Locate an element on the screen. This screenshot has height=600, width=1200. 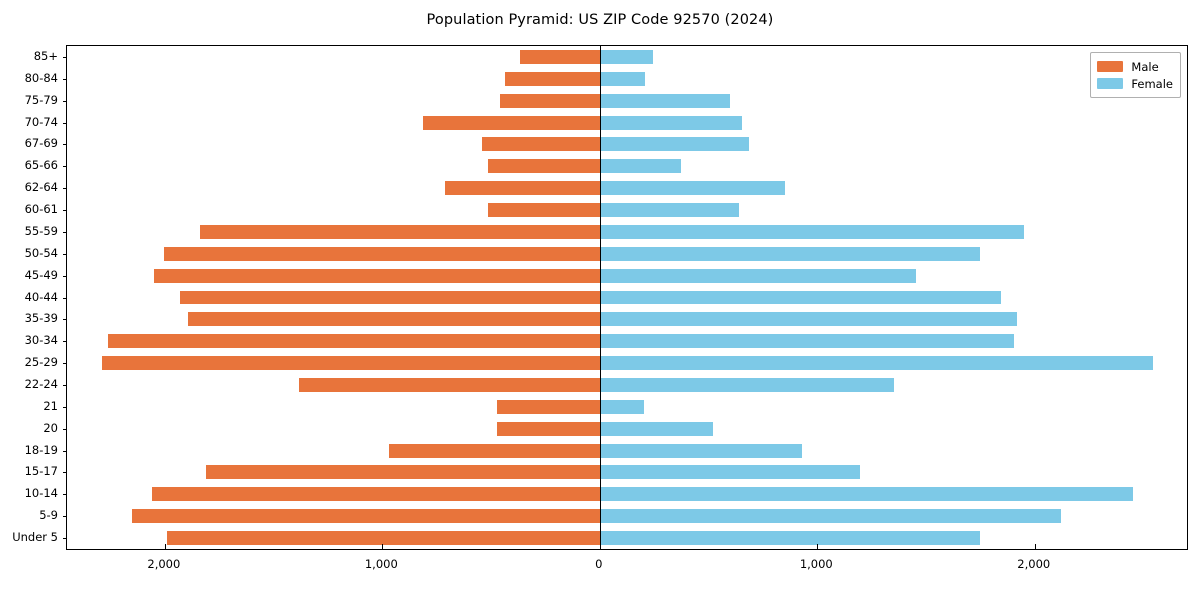
x-axis-tick-label: 2,000 is located at coordinates (1034, 564).